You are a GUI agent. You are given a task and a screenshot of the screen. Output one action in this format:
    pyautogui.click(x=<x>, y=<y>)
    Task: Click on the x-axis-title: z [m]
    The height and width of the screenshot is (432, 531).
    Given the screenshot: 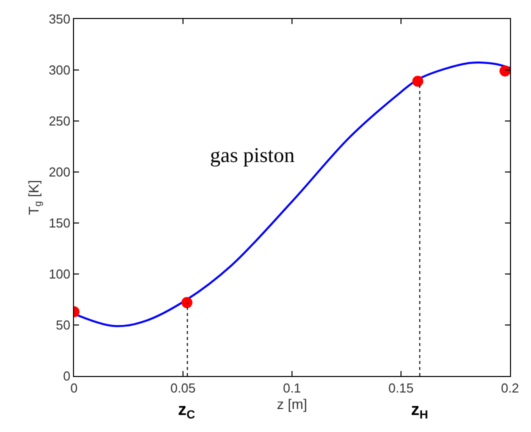 What is the action you would take?
    pyautogui.click(x=292, y=404)
    